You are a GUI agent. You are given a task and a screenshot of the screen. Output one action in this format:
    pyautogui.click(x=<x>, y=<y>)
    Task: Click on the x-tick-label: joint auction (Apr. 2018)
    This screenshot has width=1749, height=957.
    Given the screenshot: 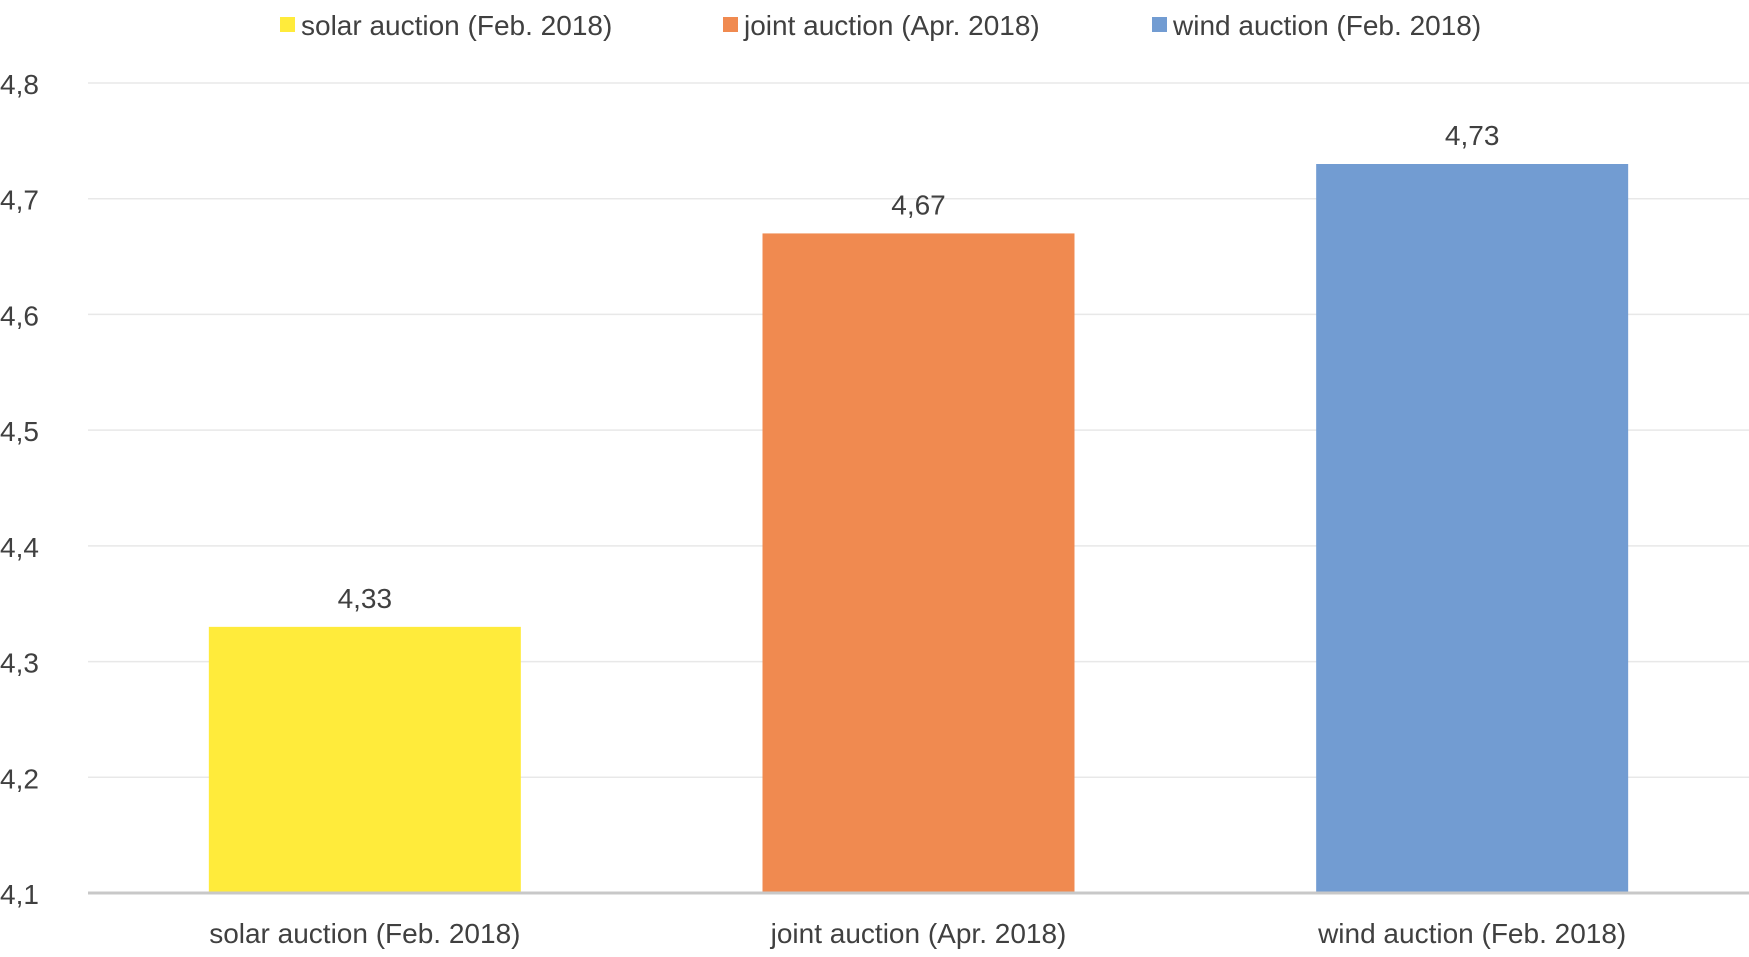 What is the action you would take?
    pyautogui.click(x=918, y=933)
    